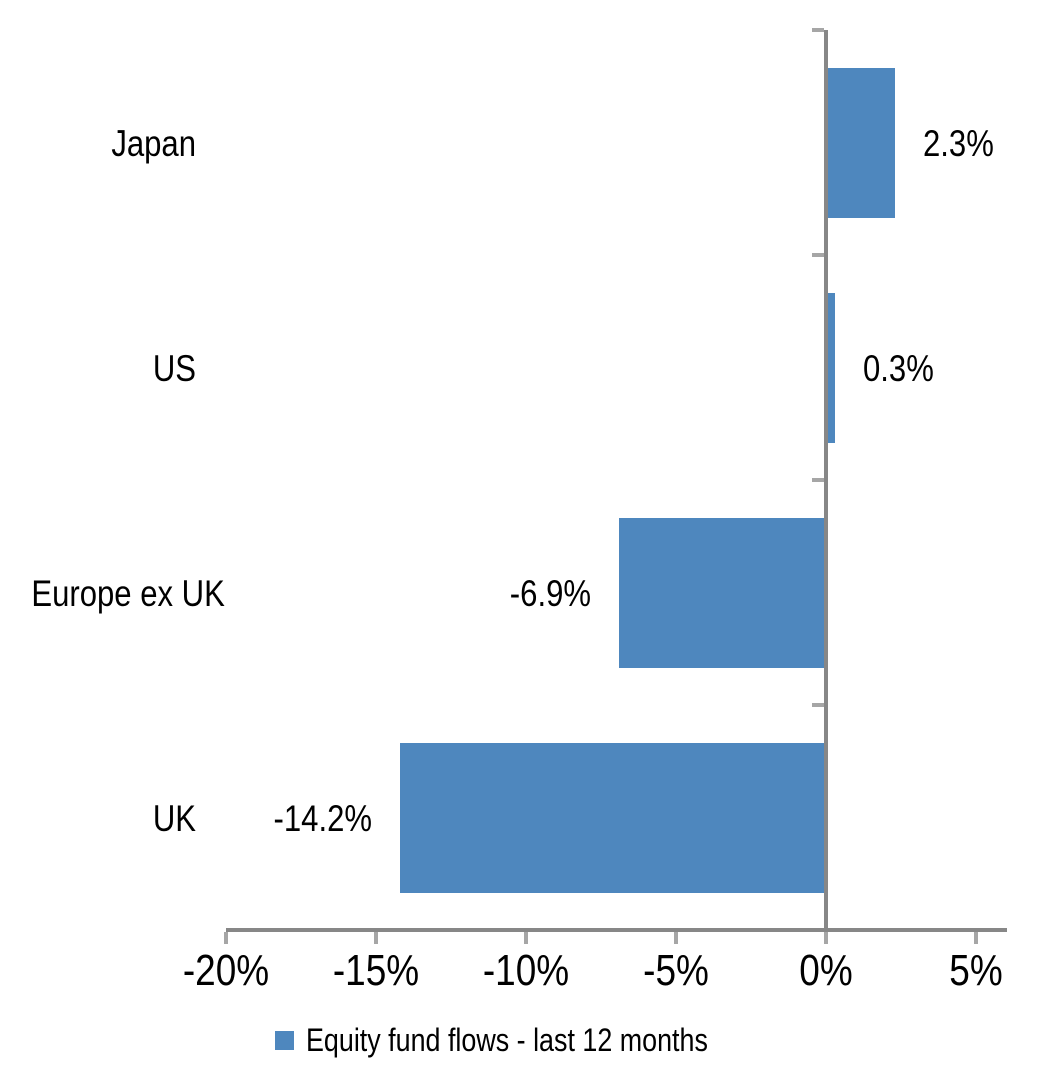 This screenshot has width=1059, height=1082. Describe the element at coordinates (284, 1040) in the screenshot. I see `legend-swatch` at that location.